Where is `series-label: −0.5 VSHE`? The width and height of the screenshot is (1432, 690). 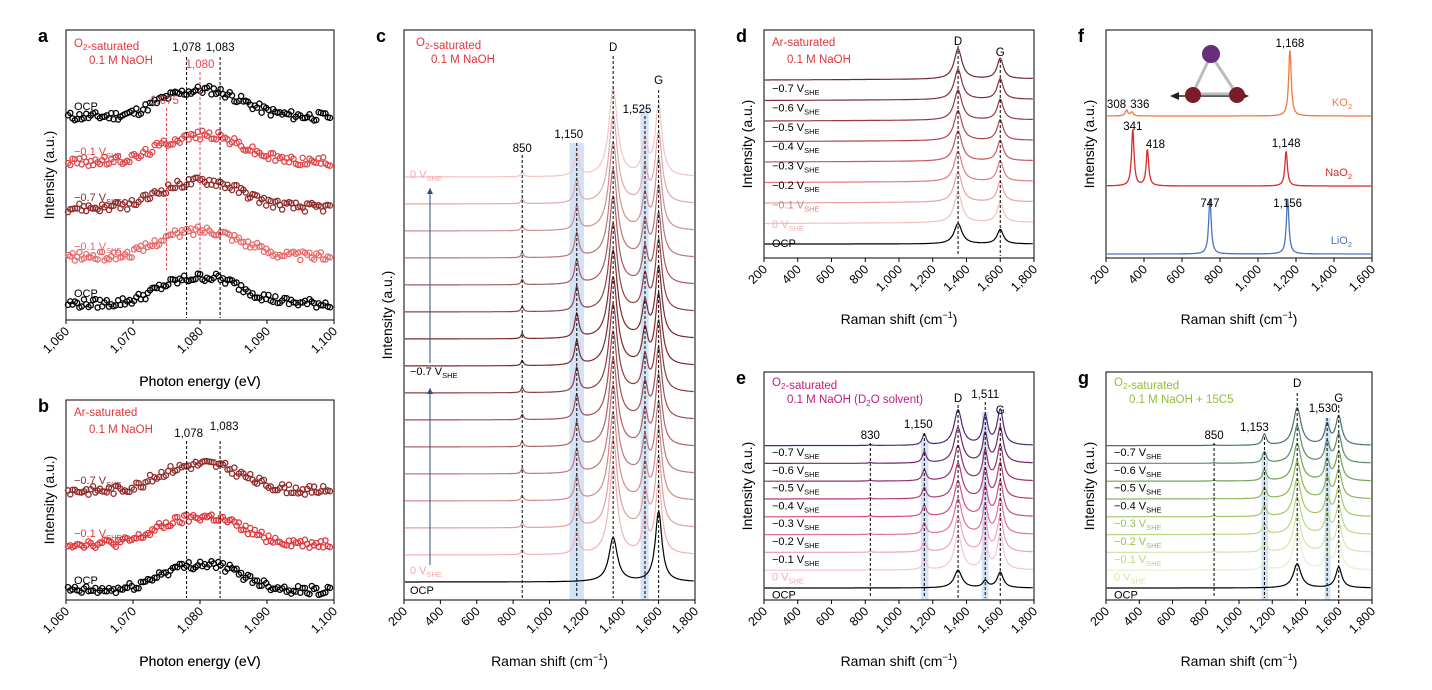
series-label: −0.5 VSHE is located at coordinates (796, 490).